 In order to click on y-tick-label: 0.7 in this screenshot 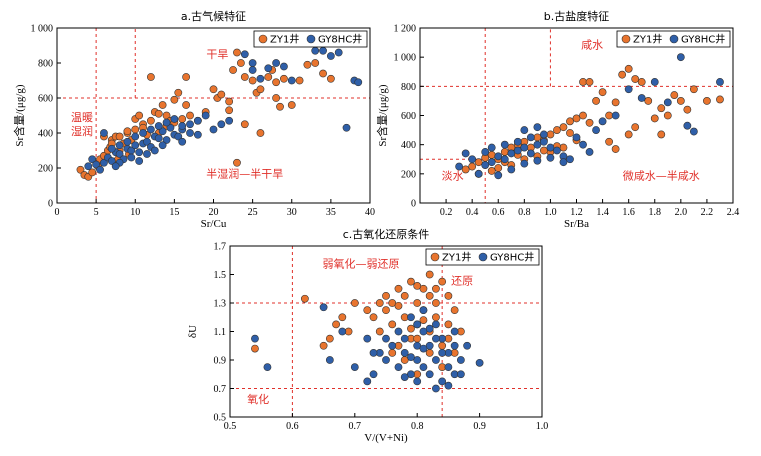, I will do `click(220, 389)`.